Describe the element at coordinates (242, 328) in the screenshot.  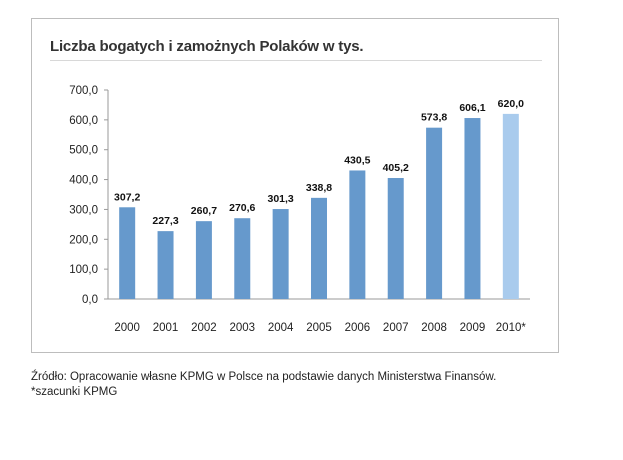
I see `x-tick-label: 2003` at that location.